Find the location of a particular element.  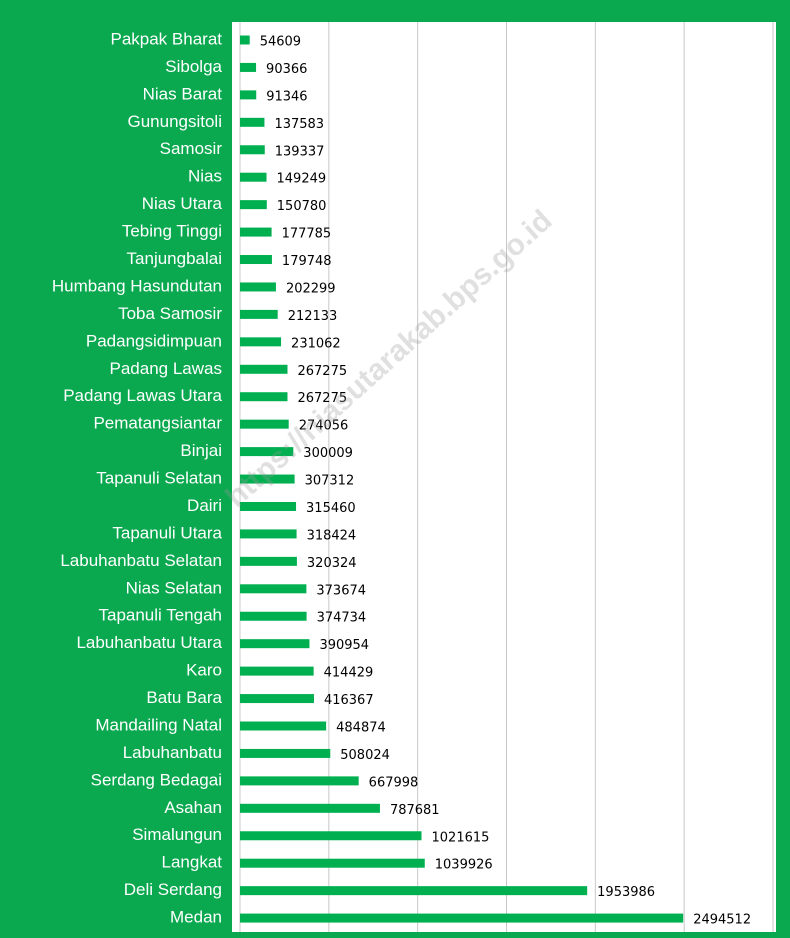

category-label: Nias Utara is located at coordinates (182, 203).